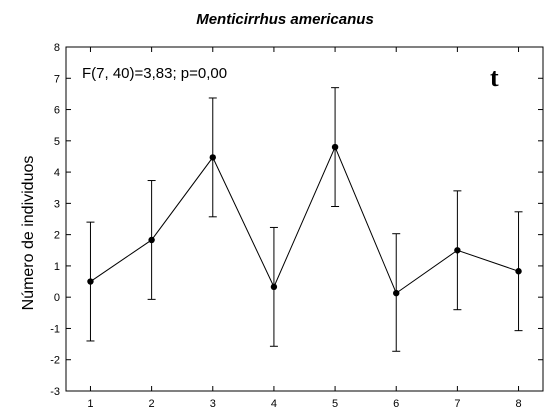 This screenshot has width=548, height=412. What do you see at coordinates (494, 77) in the screenshot?
I see `panel-label: t` at bounding box center [494, 77].